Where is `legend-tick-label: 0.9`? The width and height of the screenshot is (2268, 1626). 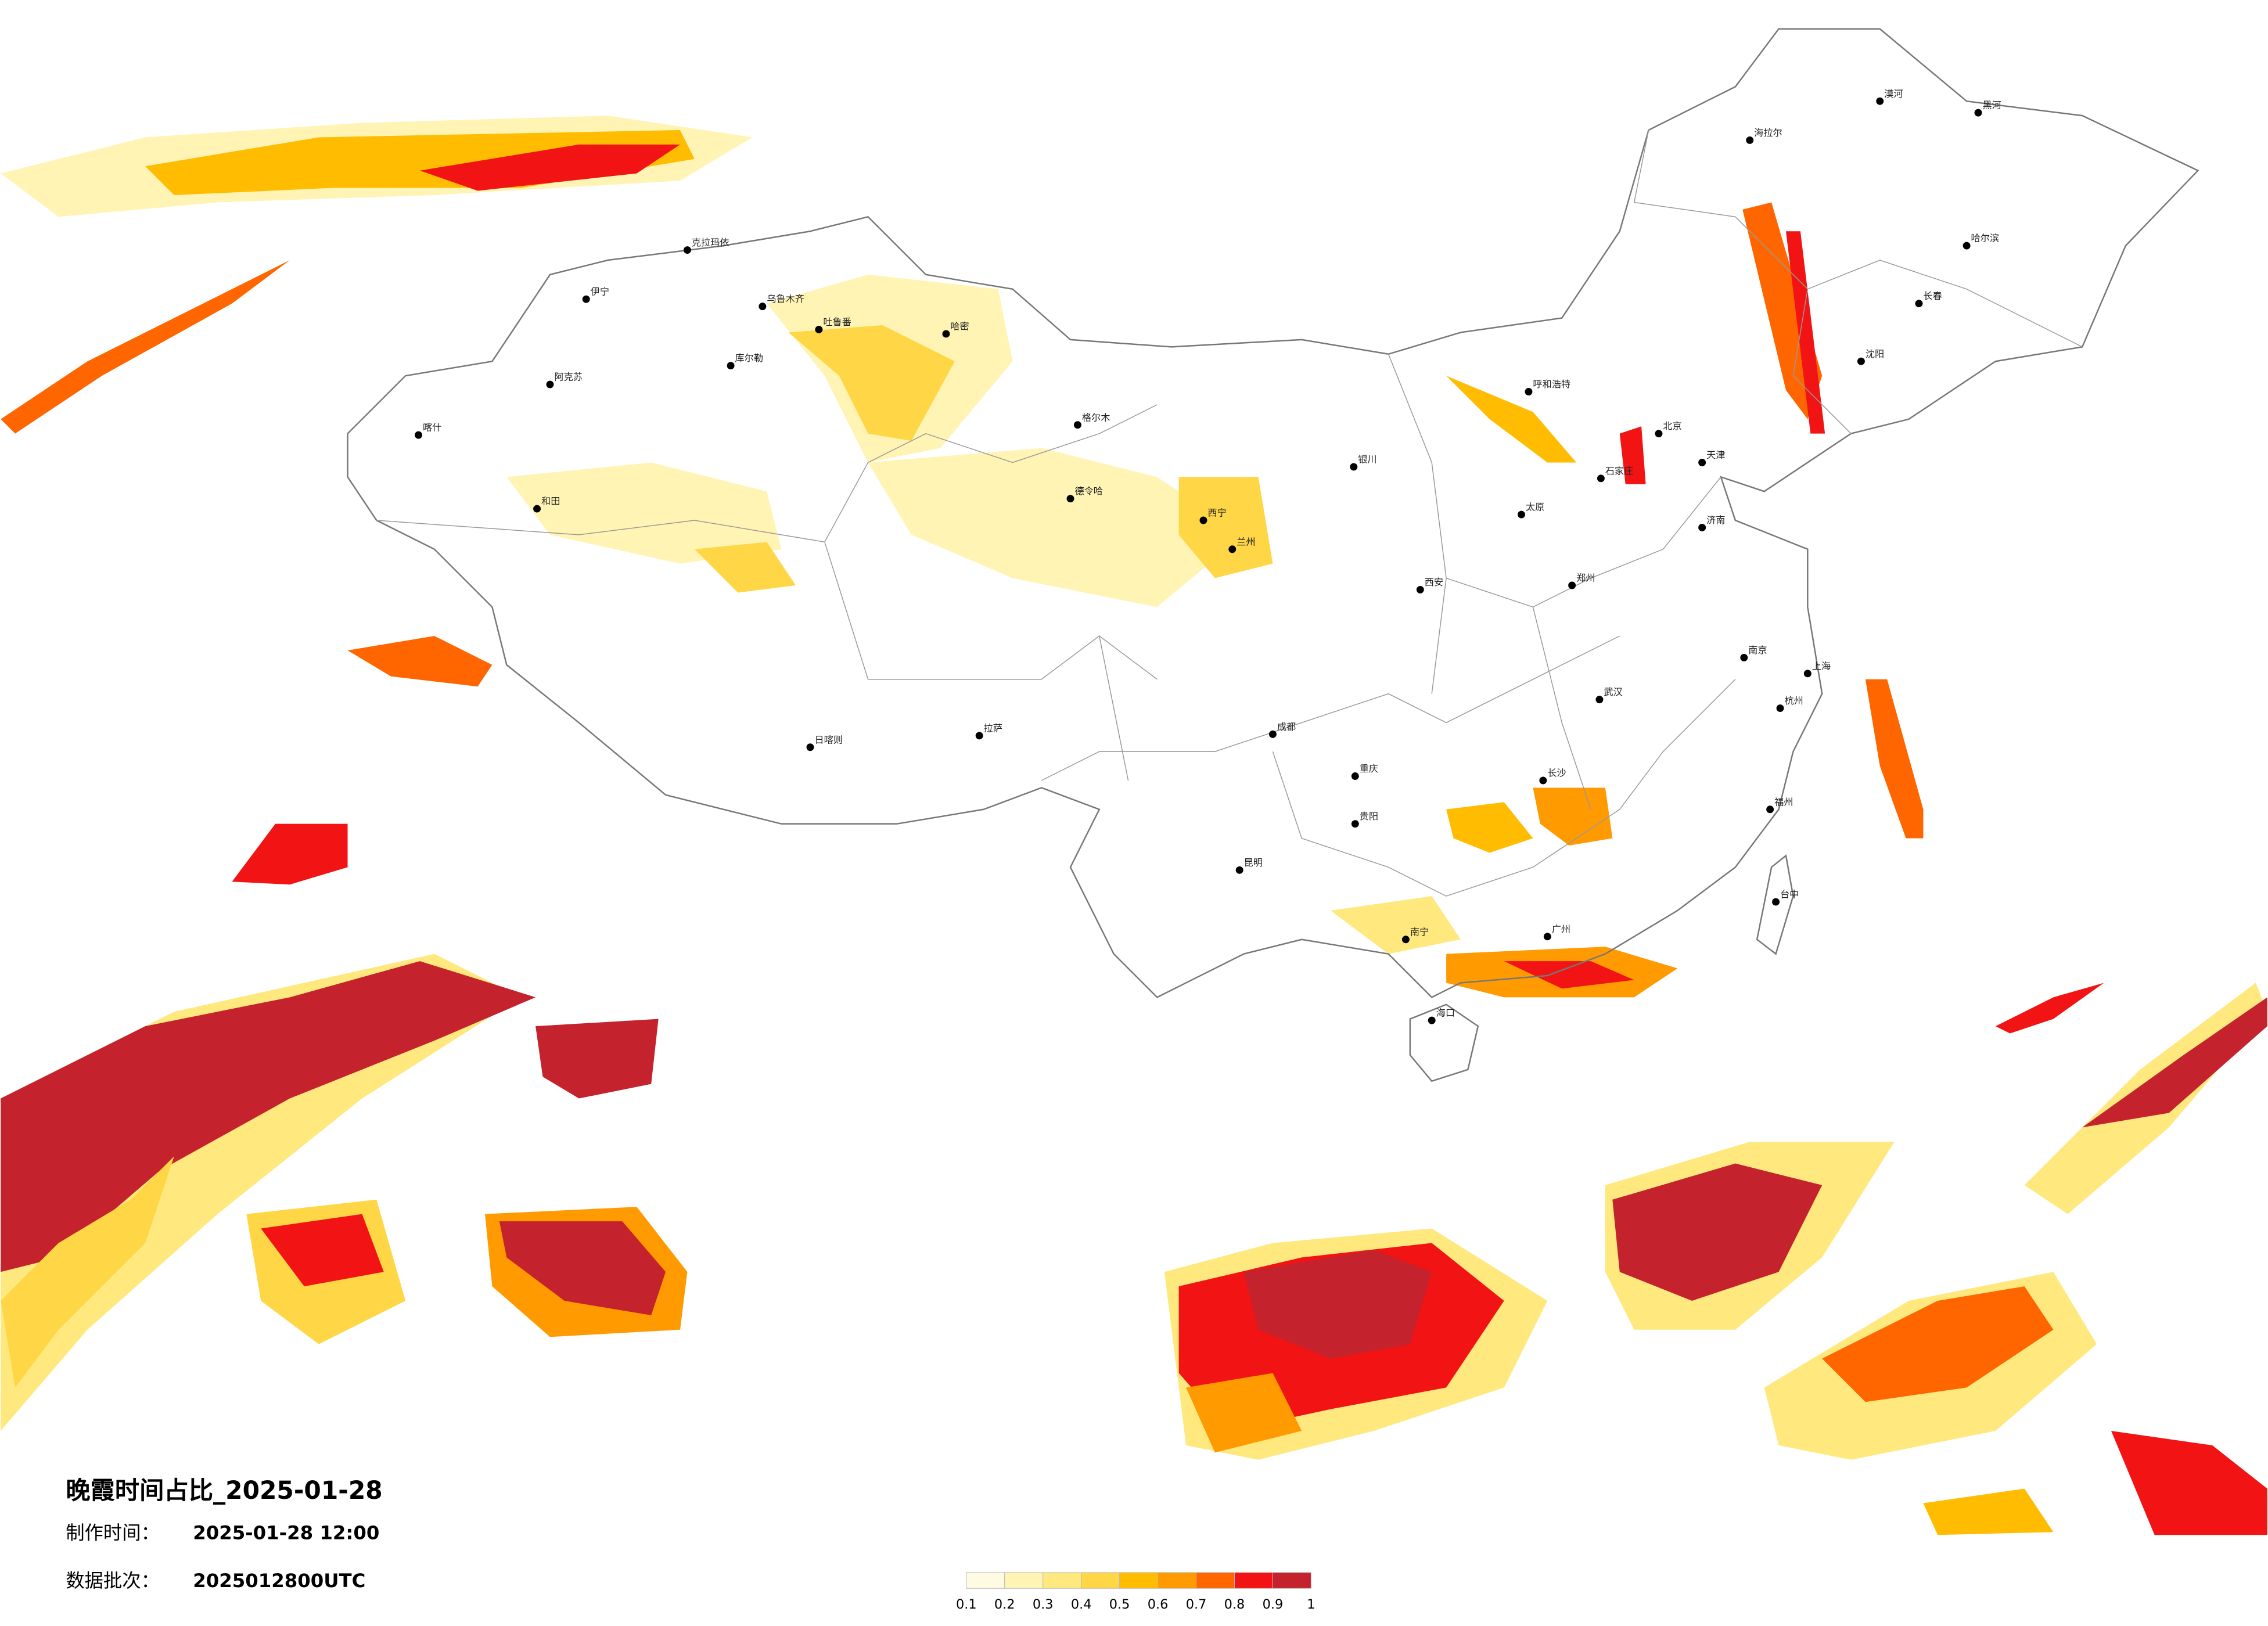 legend-tick-label: 0.9 is located at coordinates (1273, 1604).